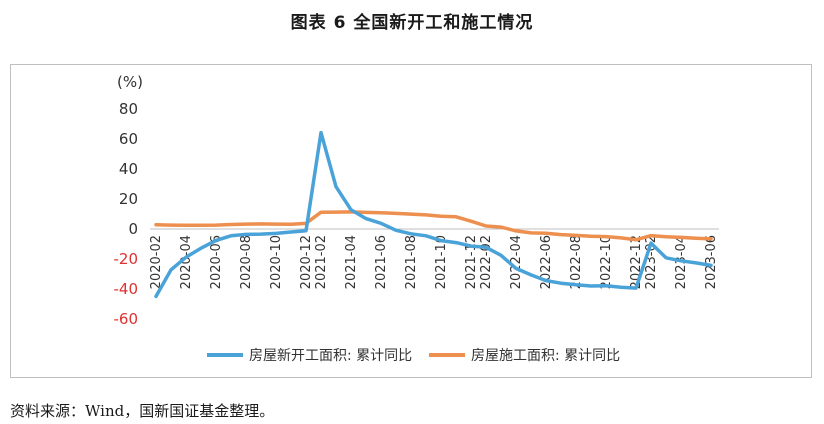  What do you see at coordinates (606, 262) in the screenshot?
I see `x-tick-label: 2022-10` at bounding box center [606, 262].